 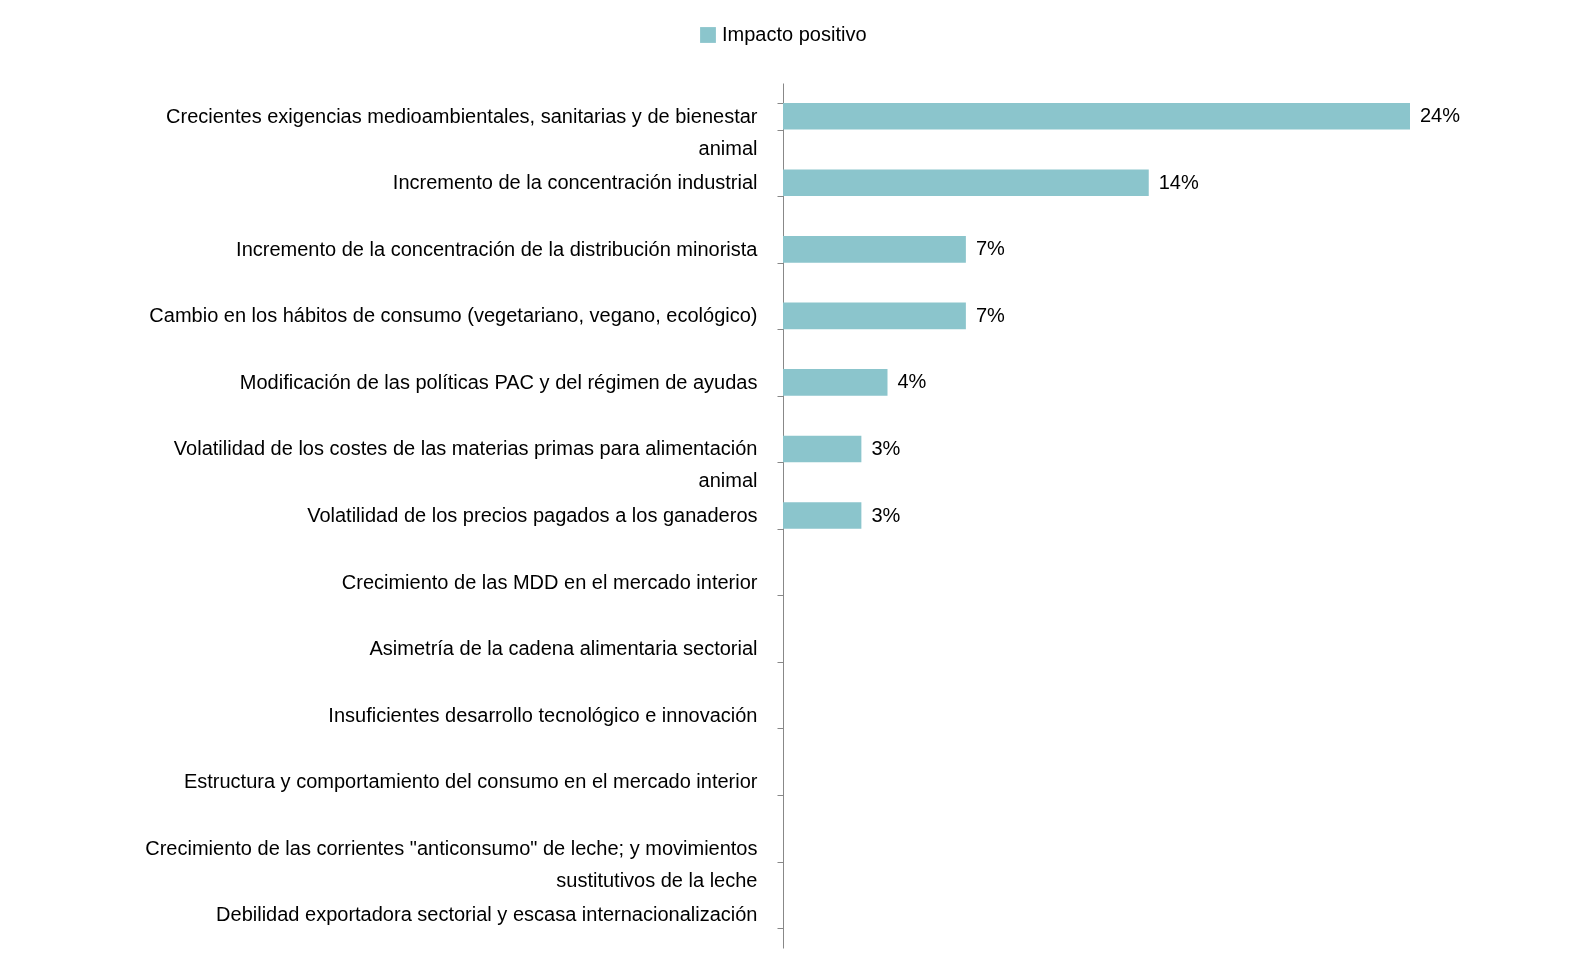 I want to click on y-tick-label: Crecimiento de las corrientes "anticonsumo" de leche; y movimientos sustitutivos de la leche, so click(x=451, y=863).